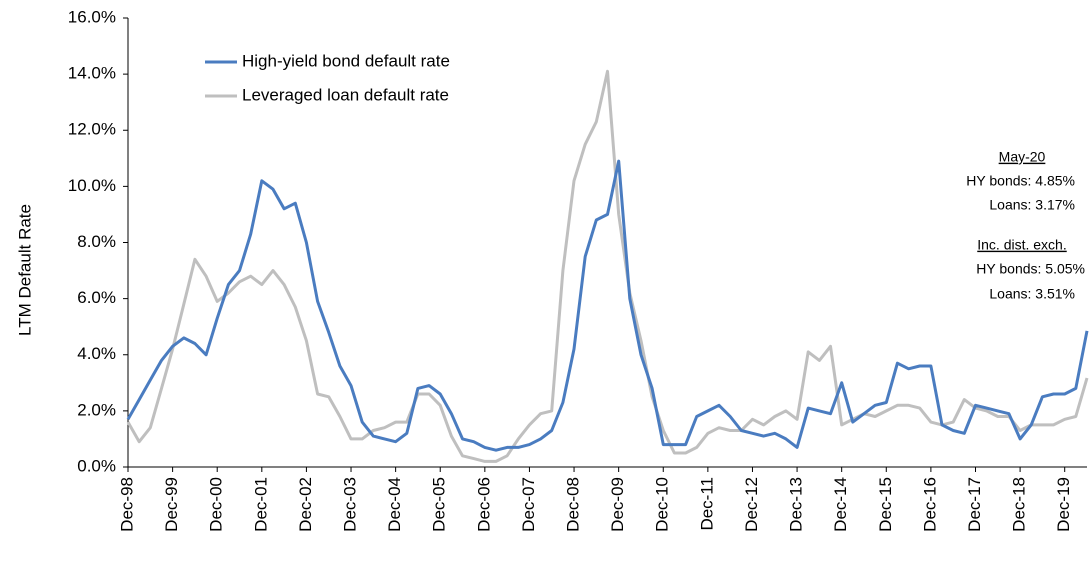 The image size is (1089, 568). I want to click on y-tick-label: 6.0%, so click(96, 297).